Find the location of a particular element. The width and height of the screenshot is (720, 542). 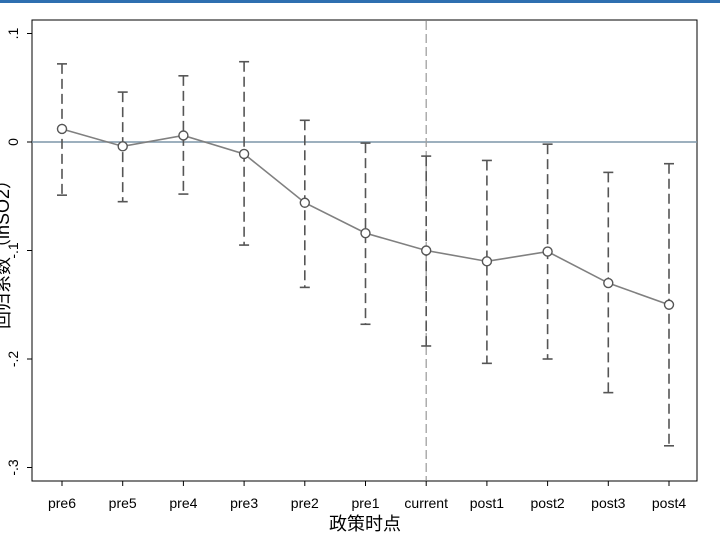

y-tick-label: .1 is located at coordinates (13, 33).